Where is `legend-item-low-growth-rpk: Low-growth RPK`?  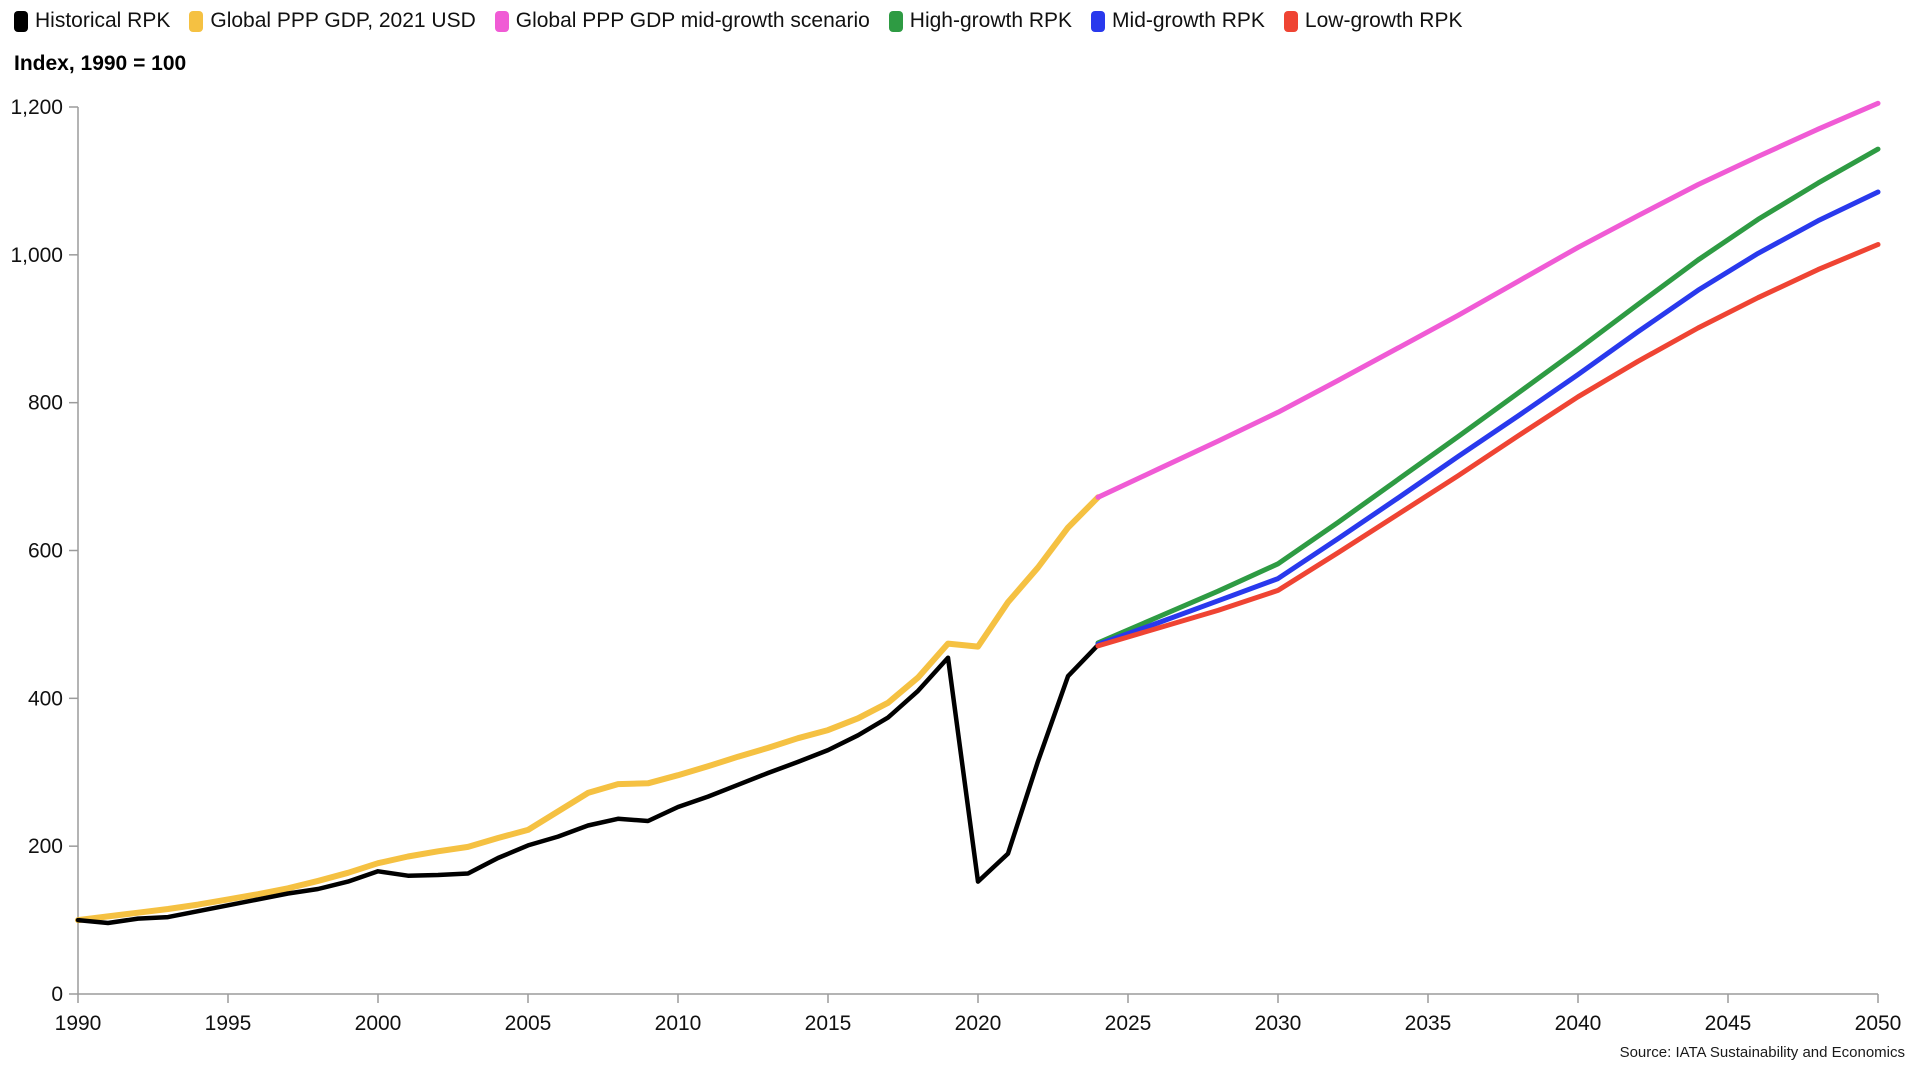
legend-item-low-growth-rpk: Low-growth RPK is located at coordinates (1373, 21).